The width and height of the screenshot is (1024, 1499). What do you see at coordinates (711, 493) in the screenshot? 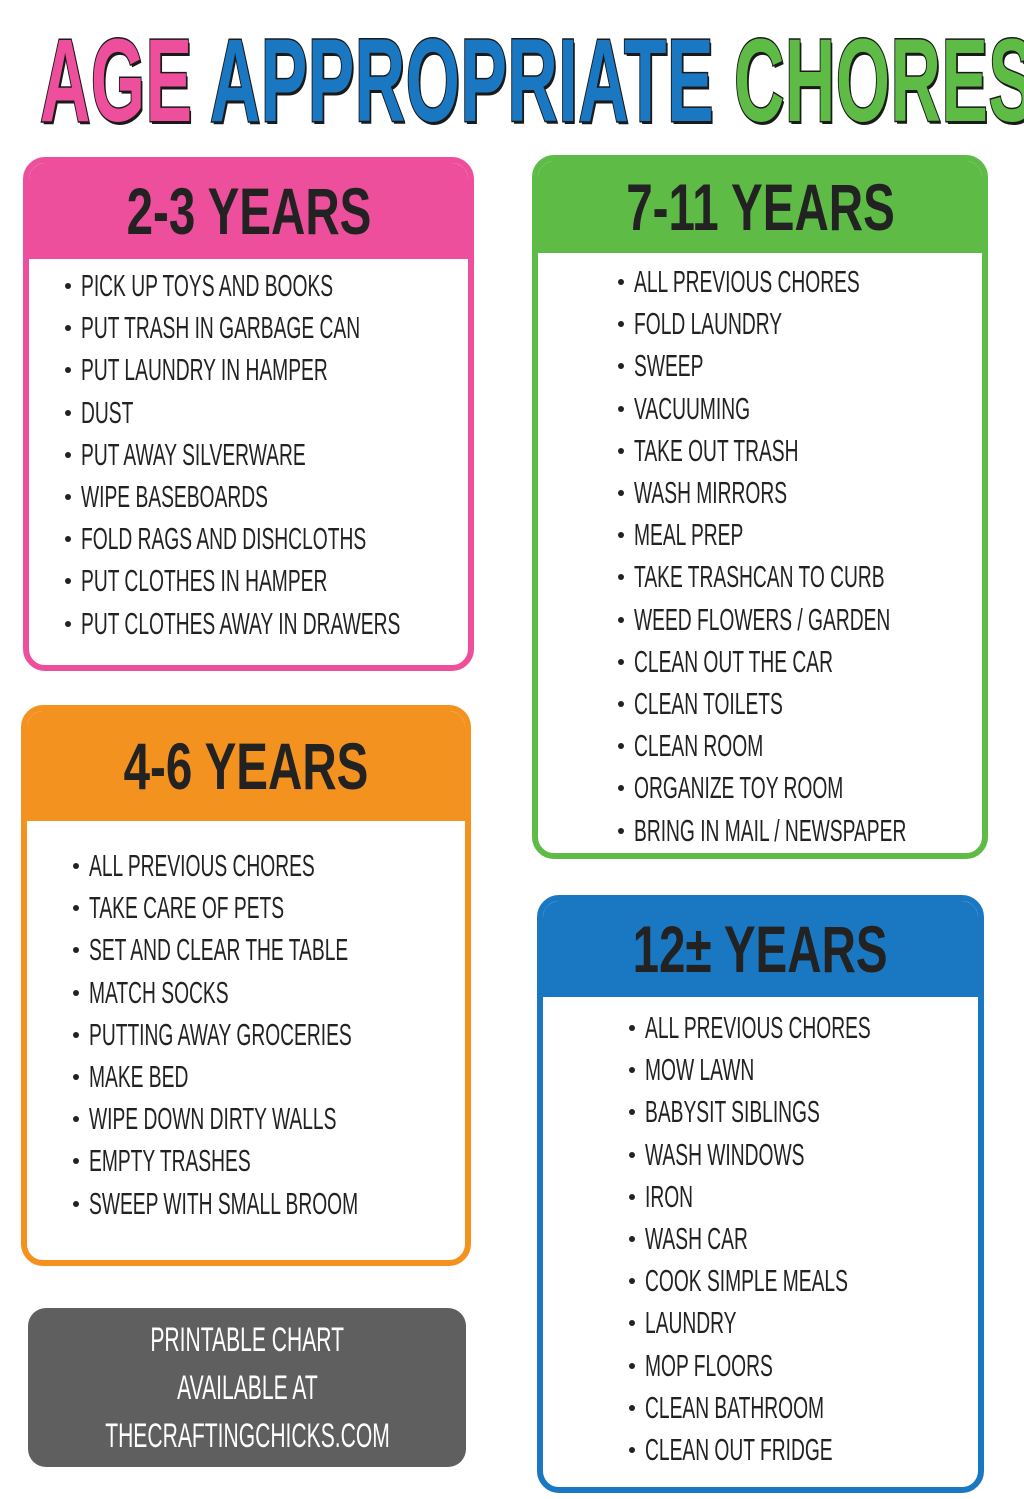
I see `chore-text: Wash mirrors` at bounding box center [711, 493].